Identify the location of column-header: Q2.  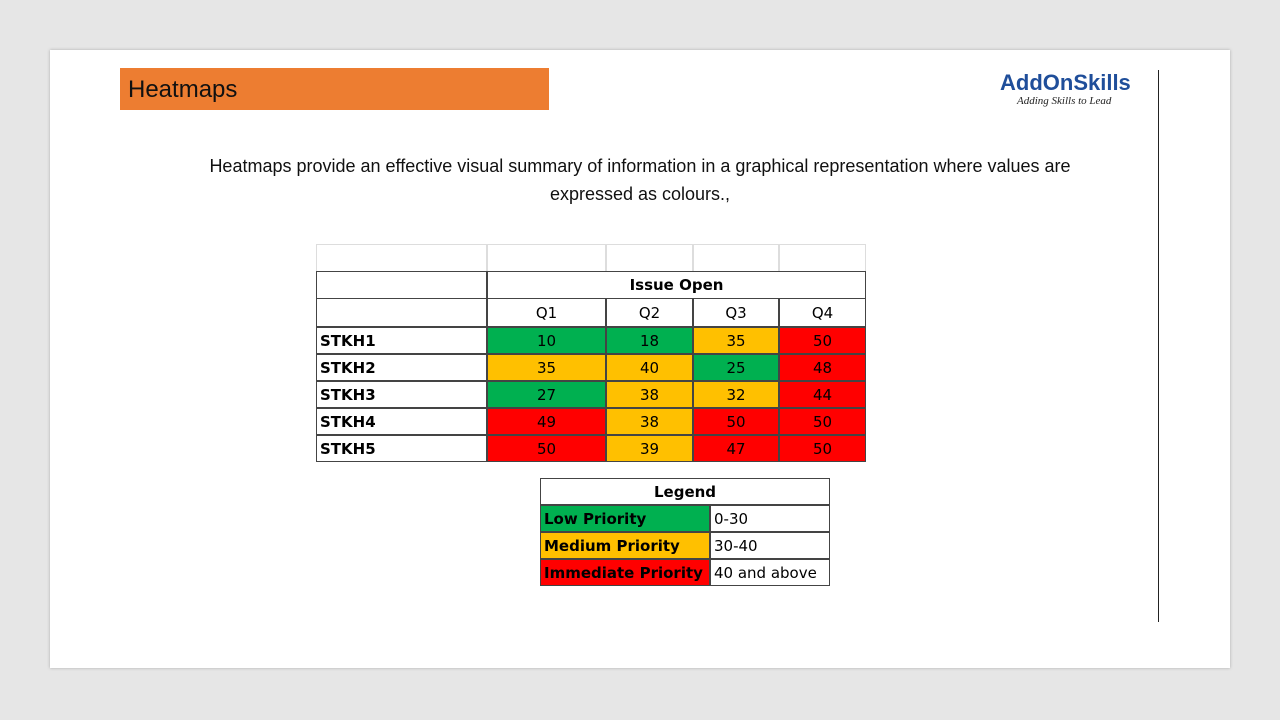
(649, 312).